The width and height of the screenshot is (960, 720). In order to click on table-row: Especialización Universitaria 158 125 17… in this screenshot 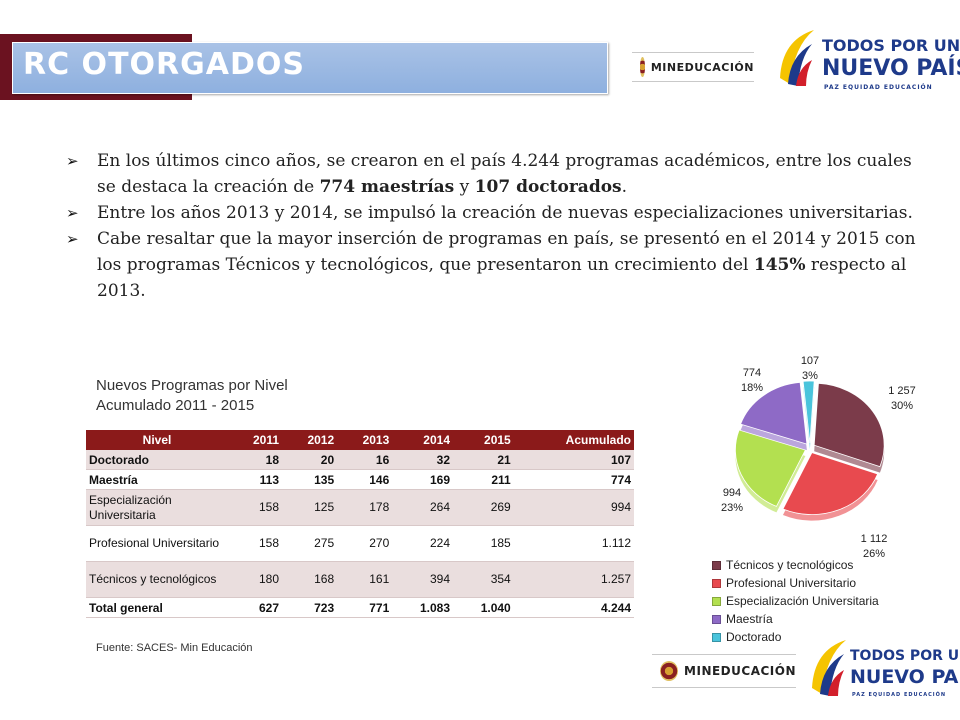, I will do `click(360, 507)`.